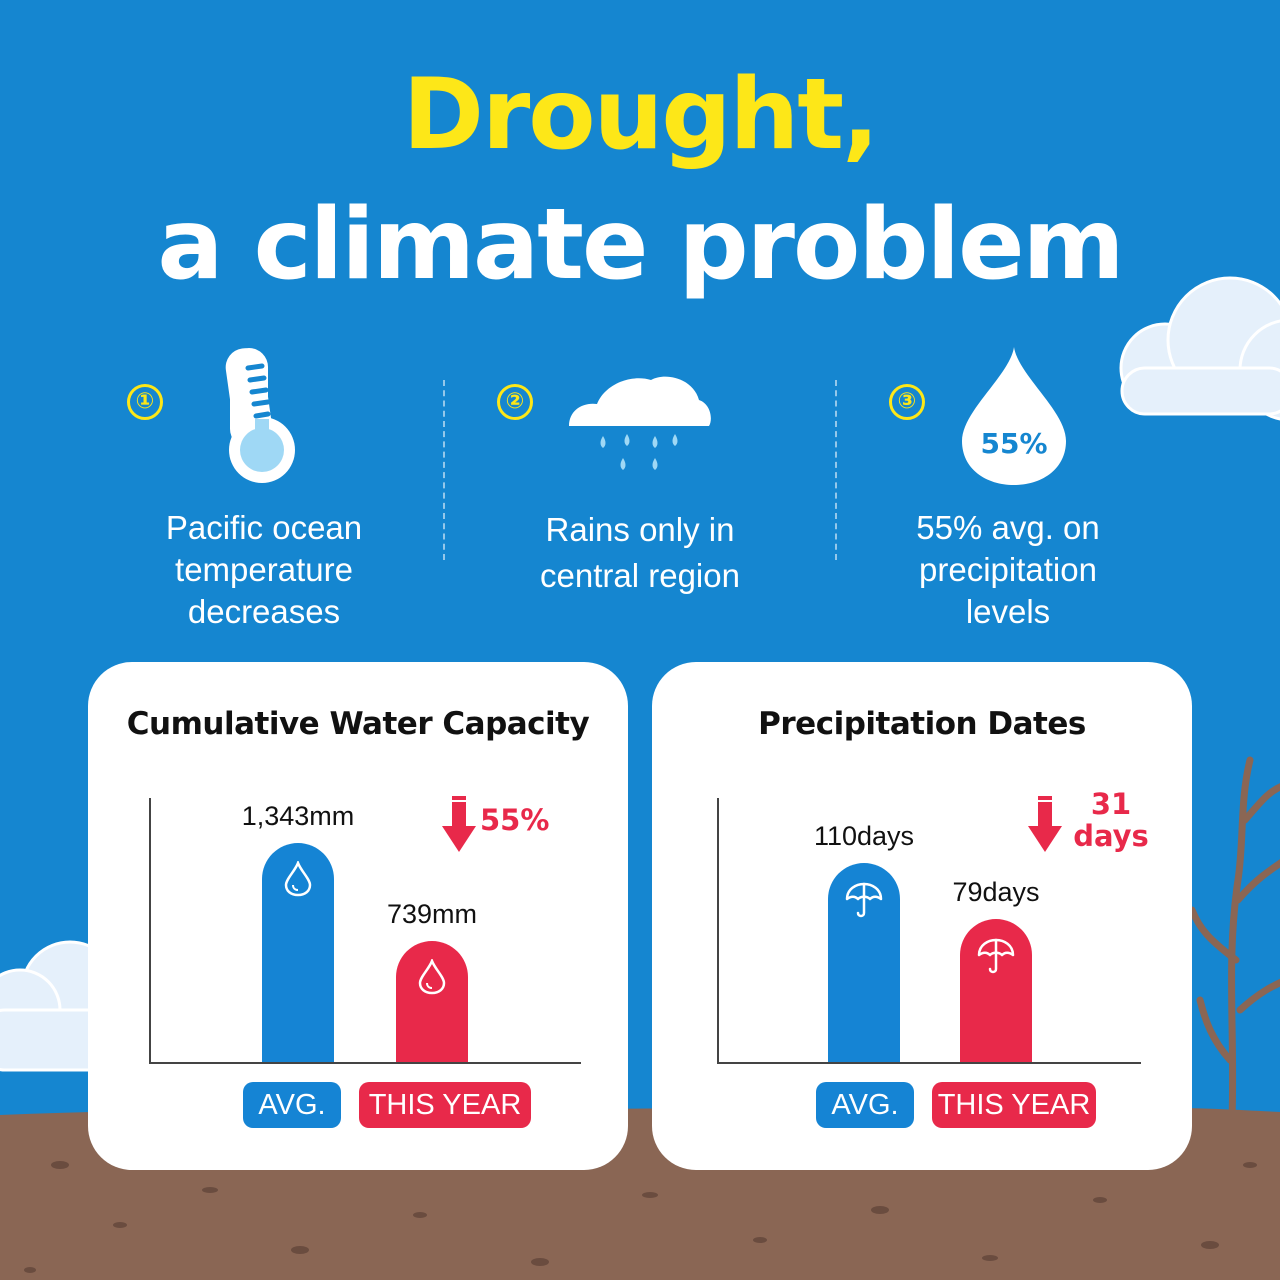 Image resolution: width=1280 pixels, height=1280 pixels. Describe the element at coordinates (640, 423) in the screenshot. I see `rain-cloud-icon` at that location.